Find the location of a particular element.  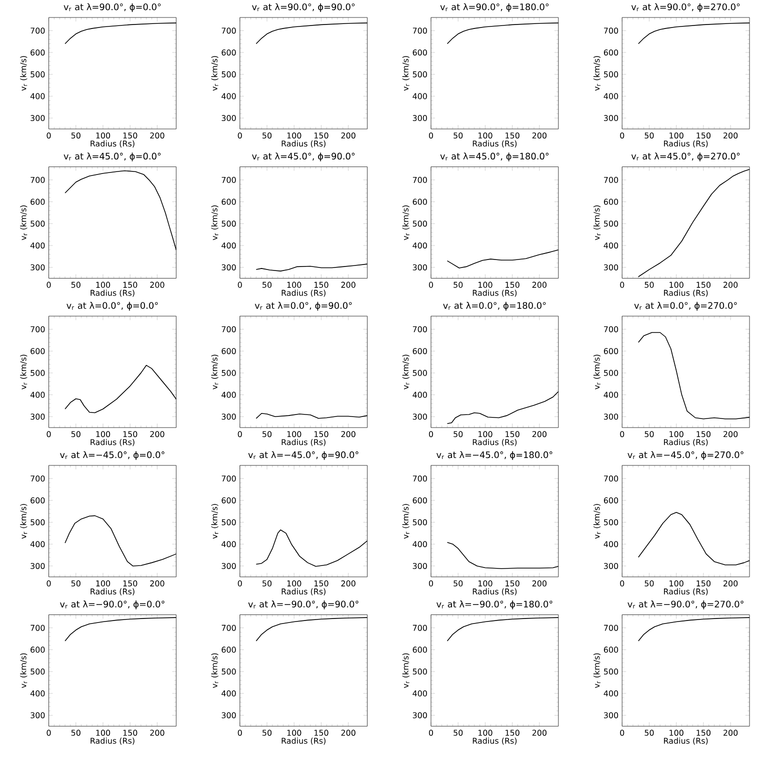

chart-title: v$_{r}$ at λ=−90.0°, ϕ=180.0° is located at coordinates (494, 605).